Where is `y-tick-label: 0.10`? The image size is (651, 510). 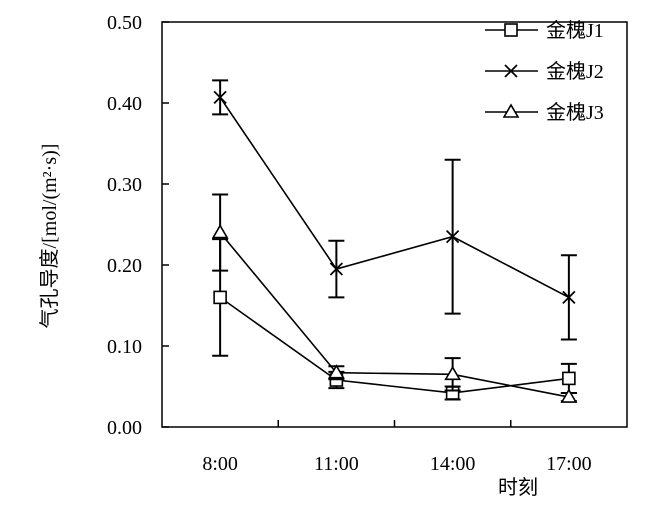
y-tick-label: 0.10 is located at coordinates (124, 347).